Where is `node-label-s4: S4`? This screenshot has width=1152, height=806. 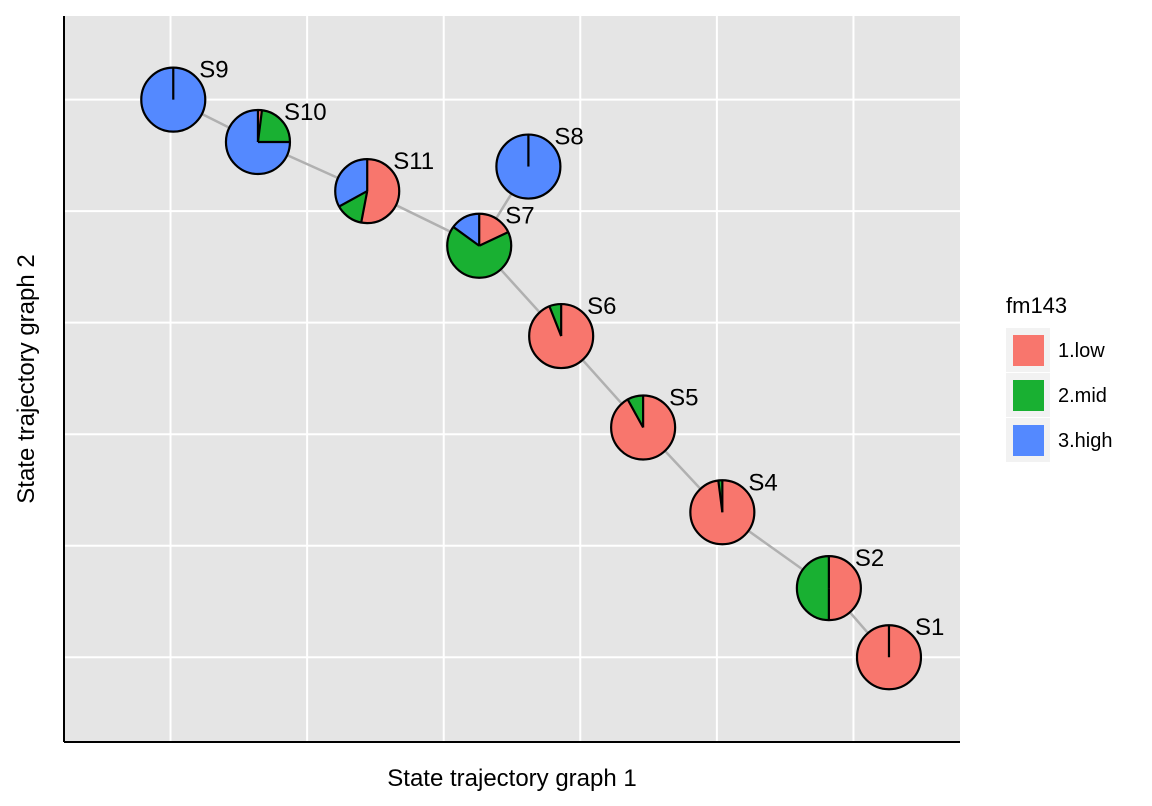
node-label-s4: S4 is located at coordinates (762, 482).